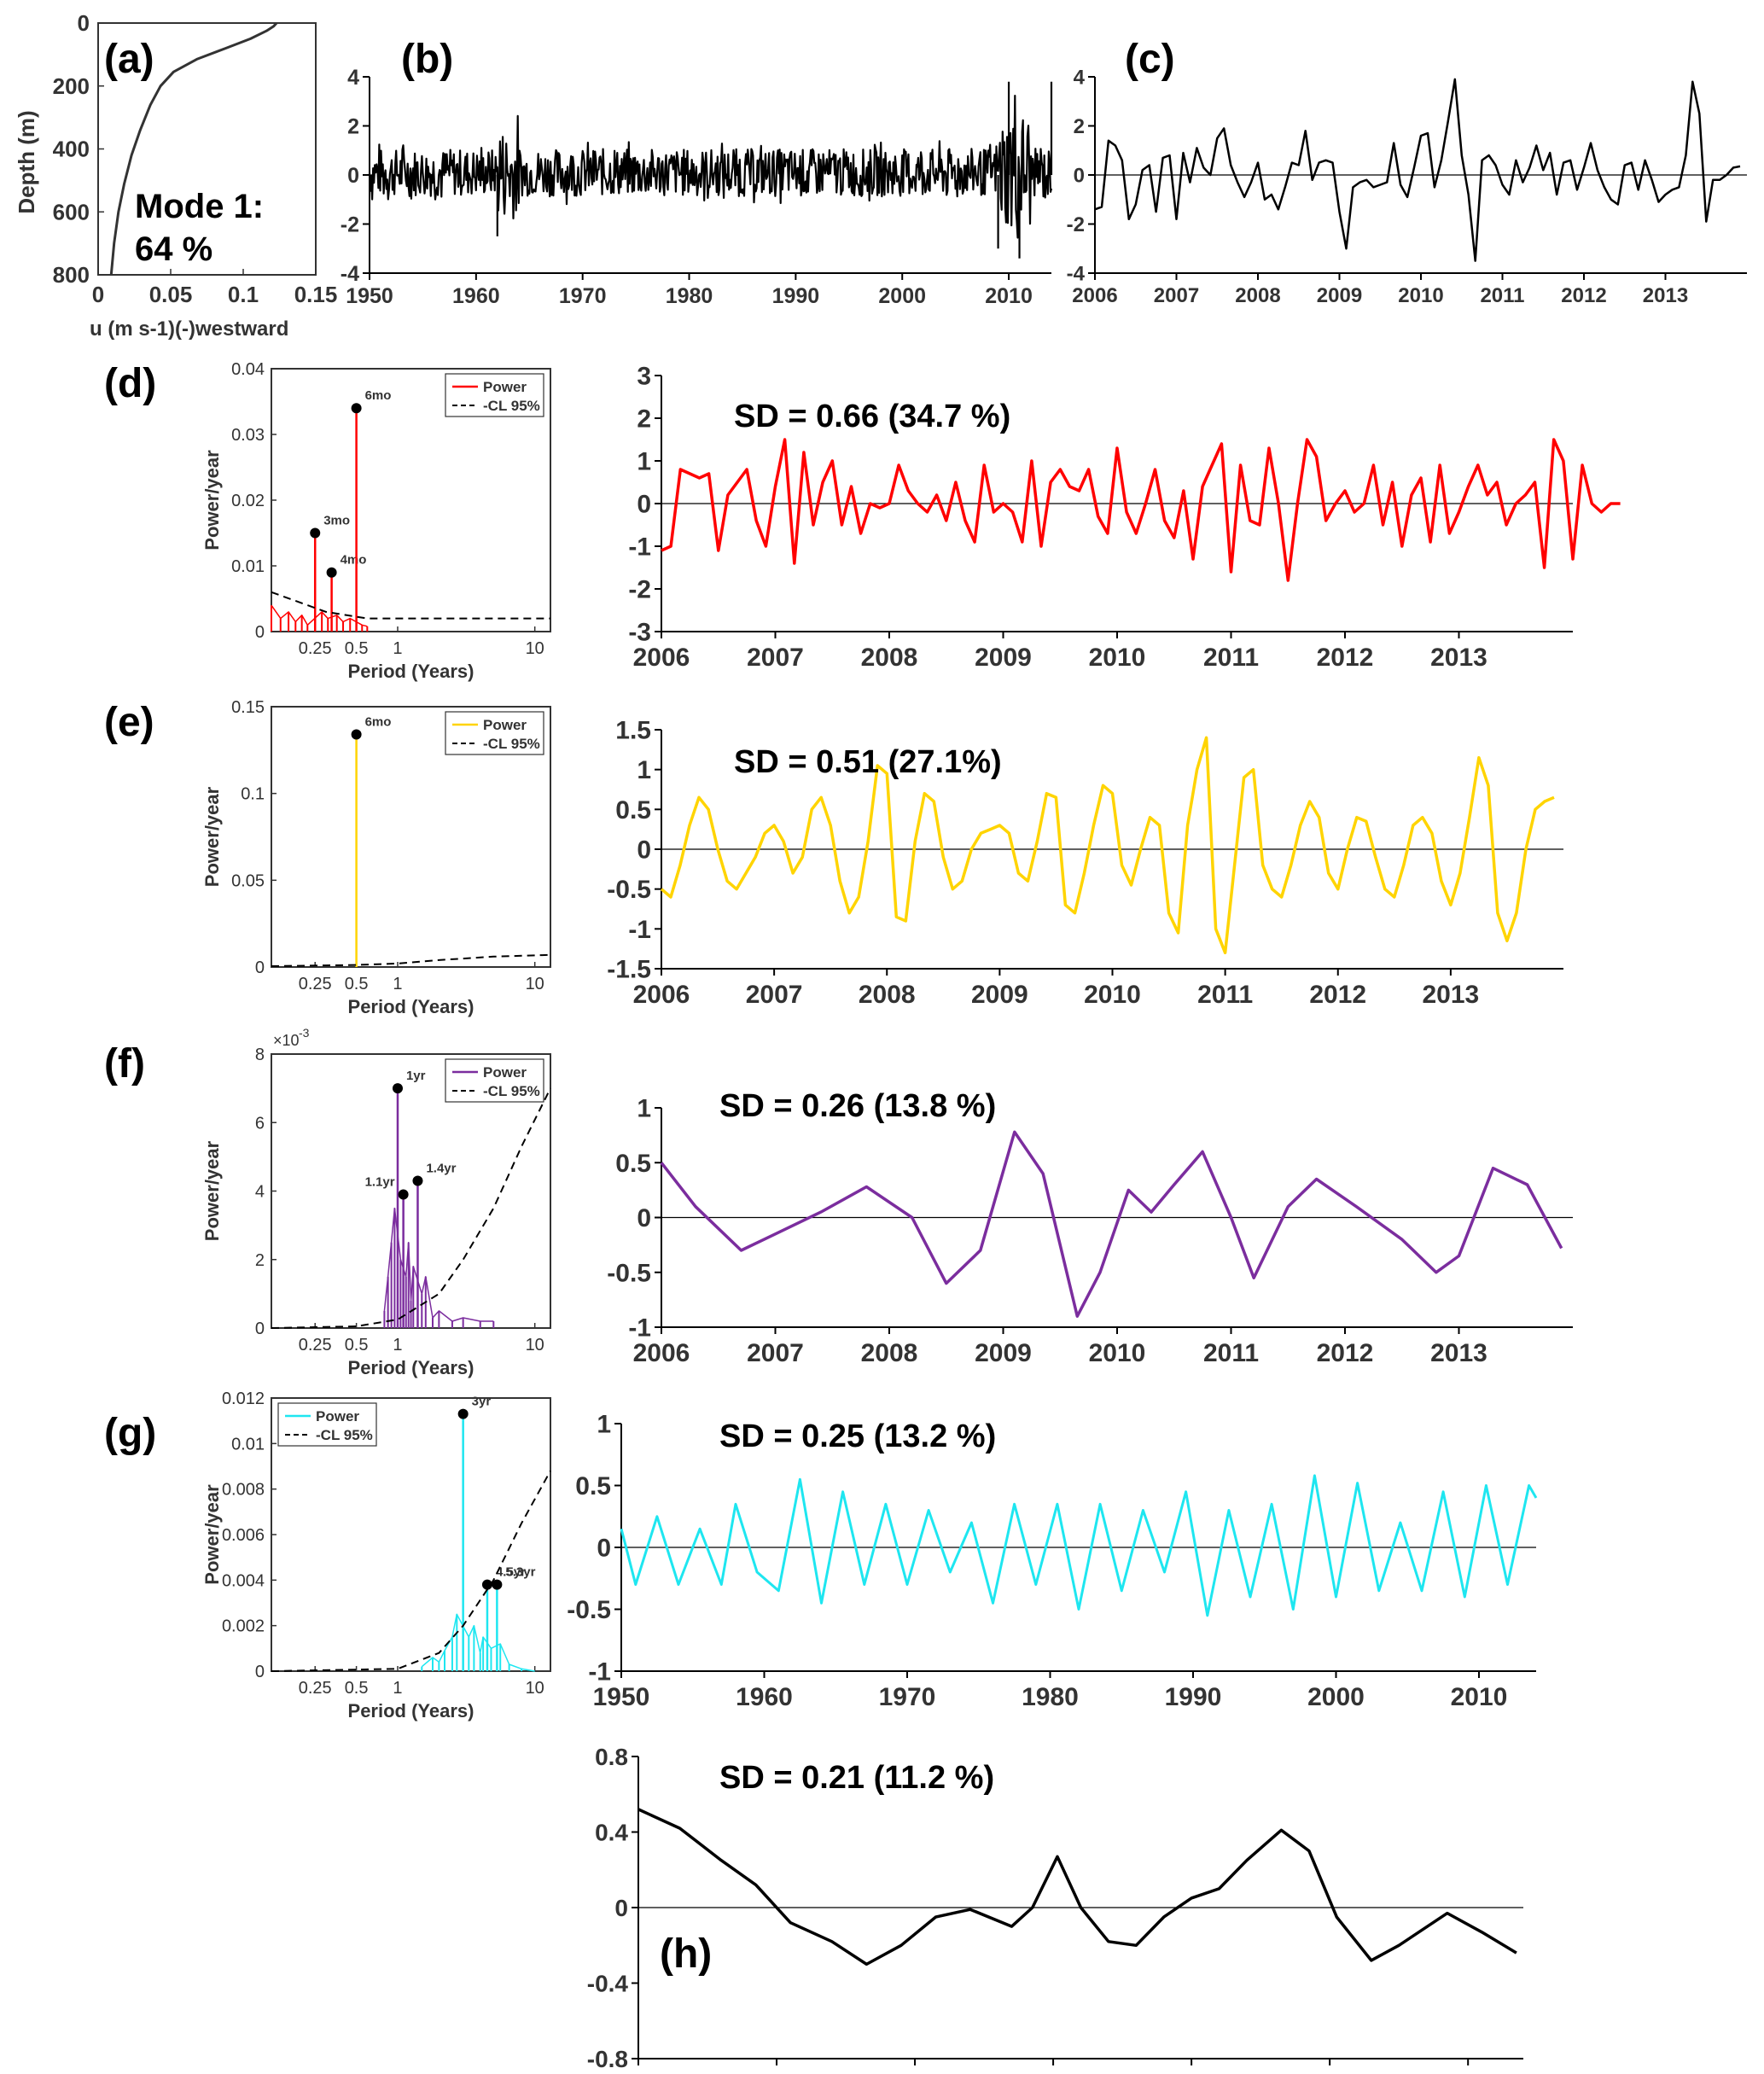 Image resolution: width=1764 pixels, height=2074 pixels. I want to click on p-d-ts-xtick-label: 2008, so click(889, 658).